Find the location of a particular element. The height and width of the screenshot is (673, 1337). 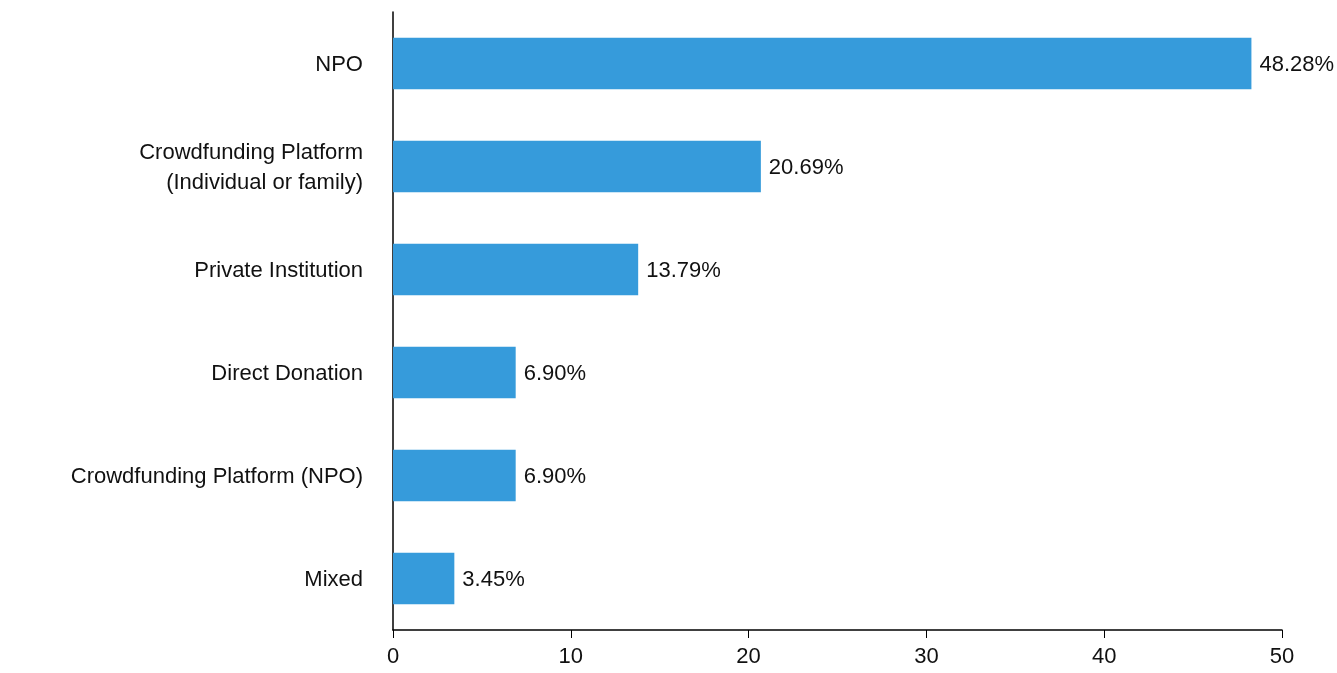

y-tick-label: NPO is located at coordinates (339, 63).